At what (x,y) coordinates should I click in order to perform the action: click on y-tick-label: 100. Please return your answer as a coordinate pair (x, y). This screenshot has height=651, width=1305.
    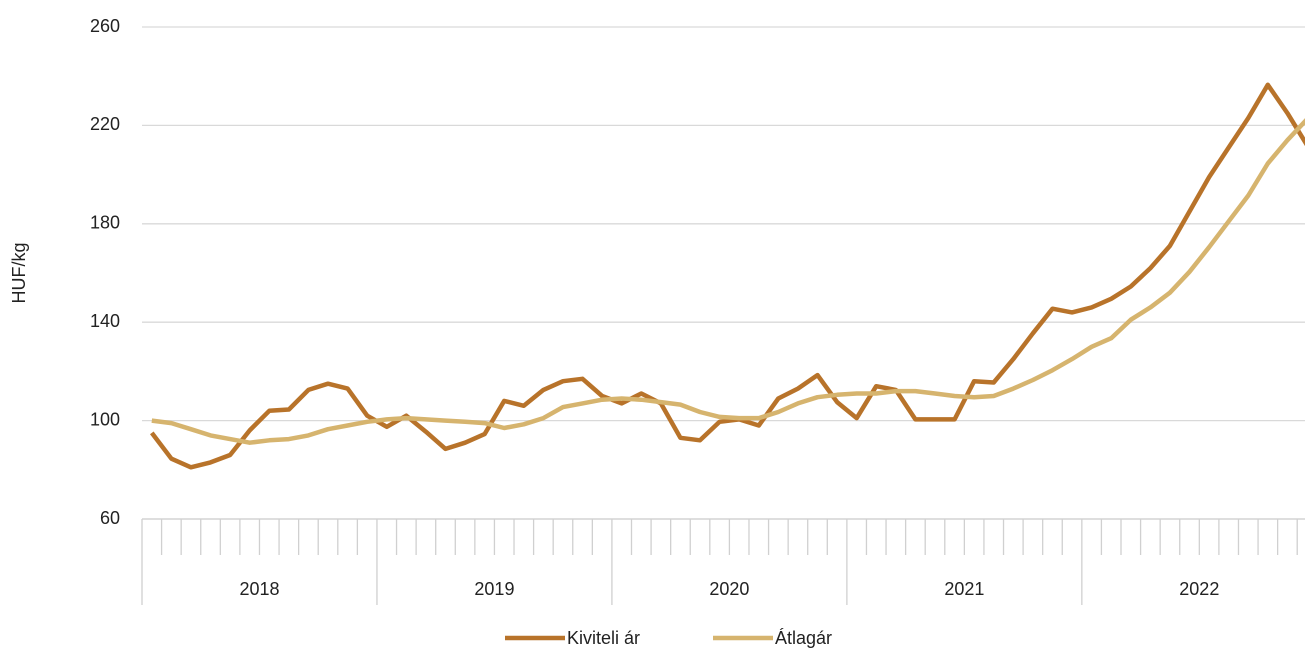
    Looking at the image, I should click on (105, 419).